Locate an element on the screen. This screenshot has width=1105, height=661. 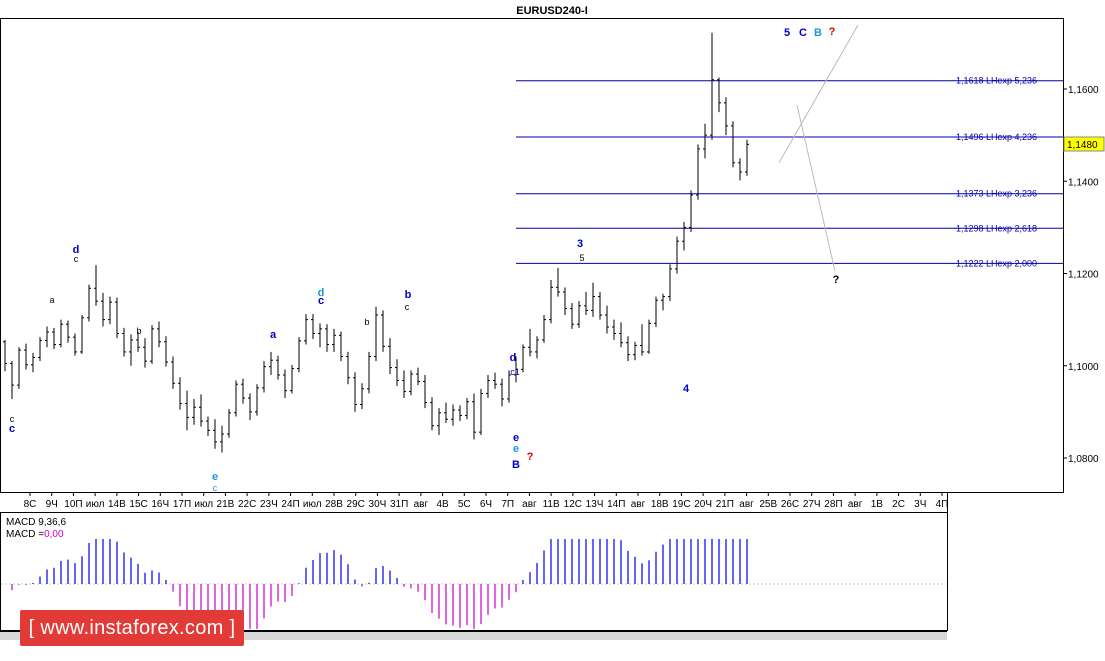
time-label-22: 7П is located at coordinates (507, 504).